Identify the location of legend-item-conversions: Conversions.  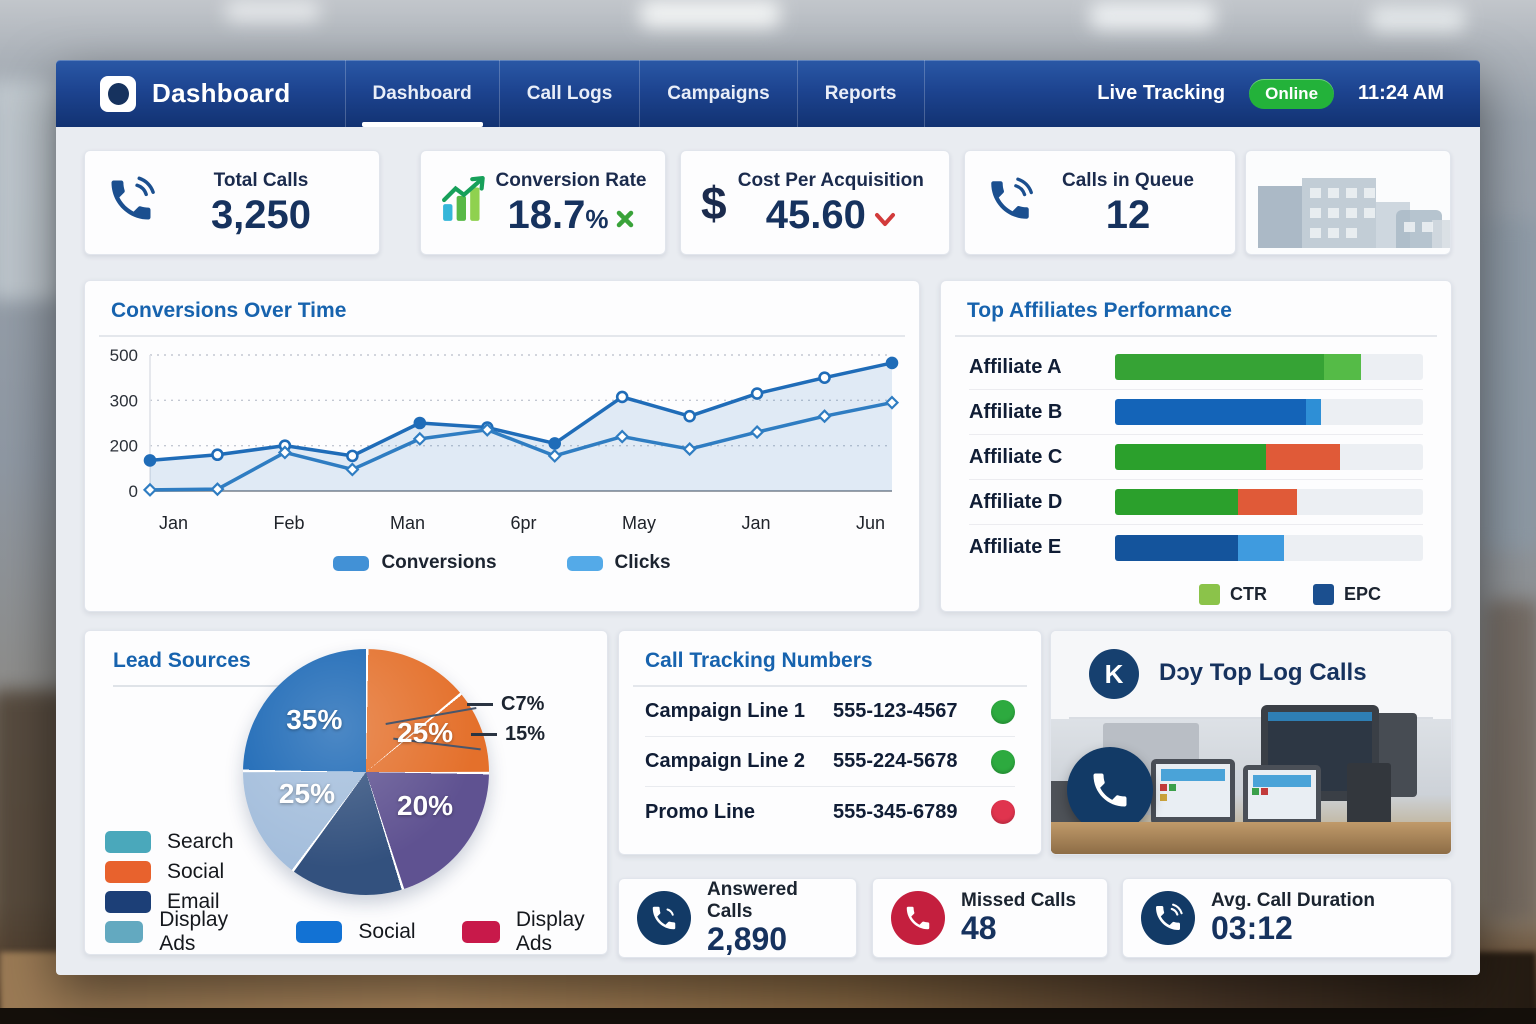
(415, 563).